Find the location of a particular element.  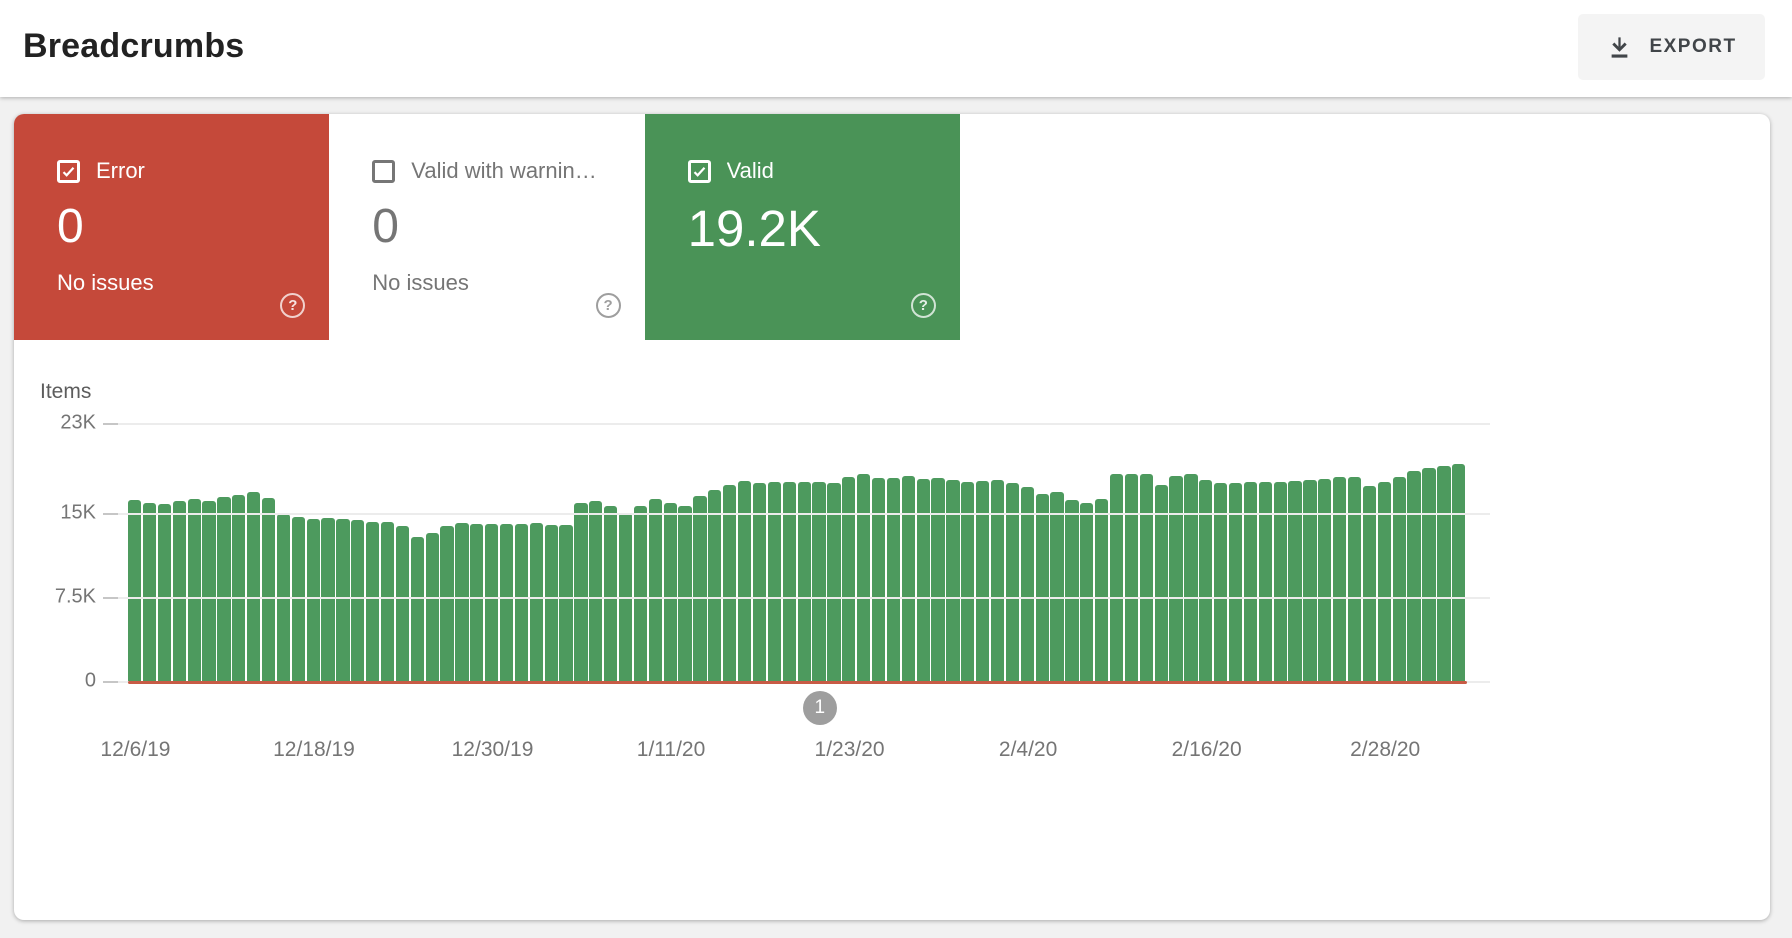

y-tick-label: 7.5K is located at coordinates (75, 596).